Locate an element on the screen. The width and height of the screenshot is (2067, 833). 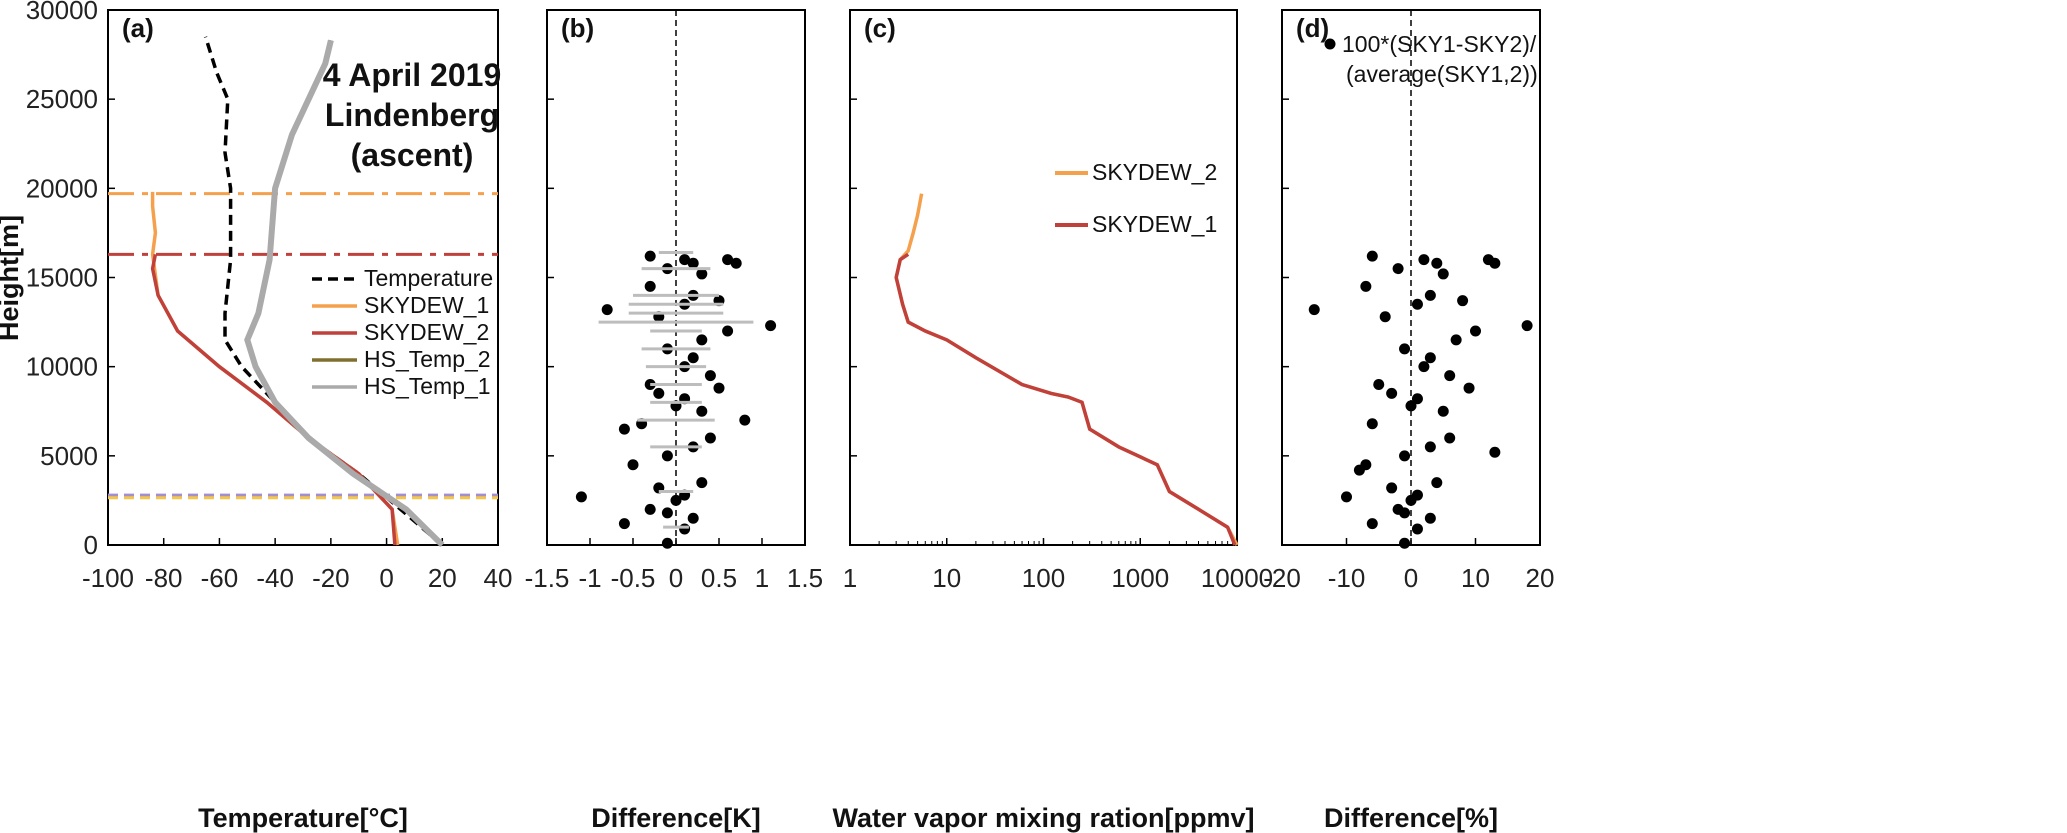
x-tick-label: 10000 is located at coordinates (1237, 578).